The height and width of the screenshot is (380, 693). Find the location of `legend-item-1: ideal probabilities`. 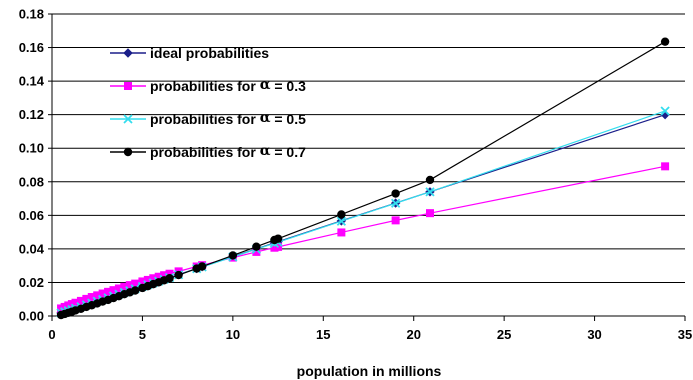

legend-item-1: ideal probabilities is located at coordinates (189, 53).